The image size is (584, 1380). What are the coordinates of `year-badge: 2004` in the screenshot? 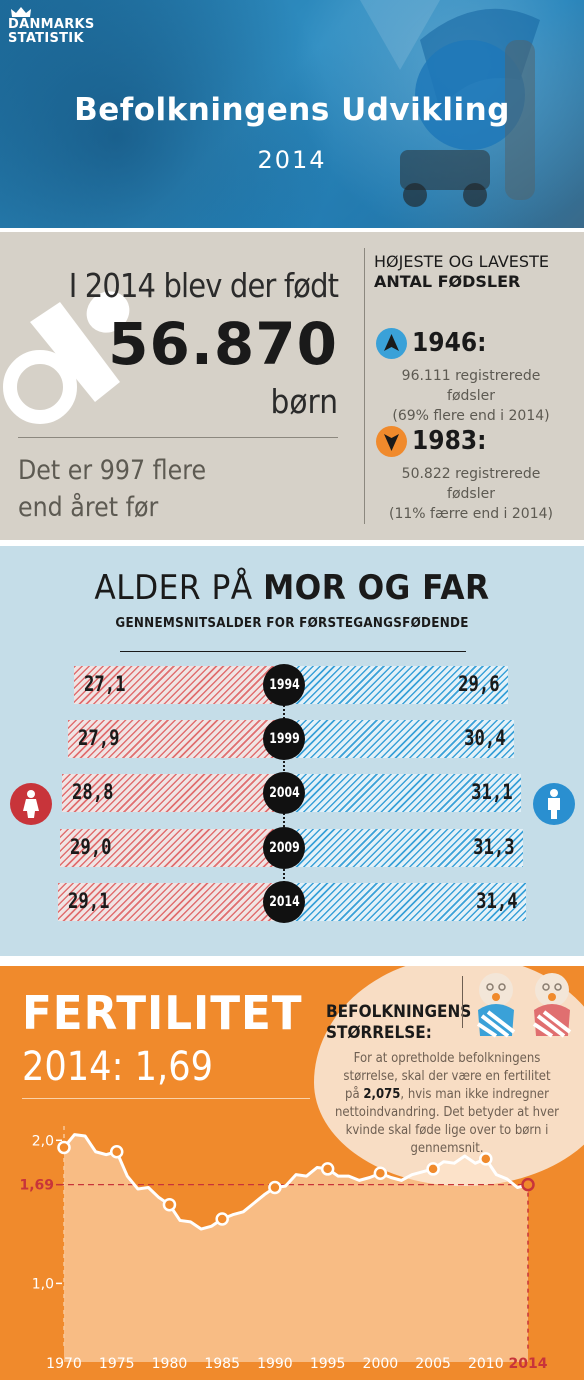 It's located at (284, 793).